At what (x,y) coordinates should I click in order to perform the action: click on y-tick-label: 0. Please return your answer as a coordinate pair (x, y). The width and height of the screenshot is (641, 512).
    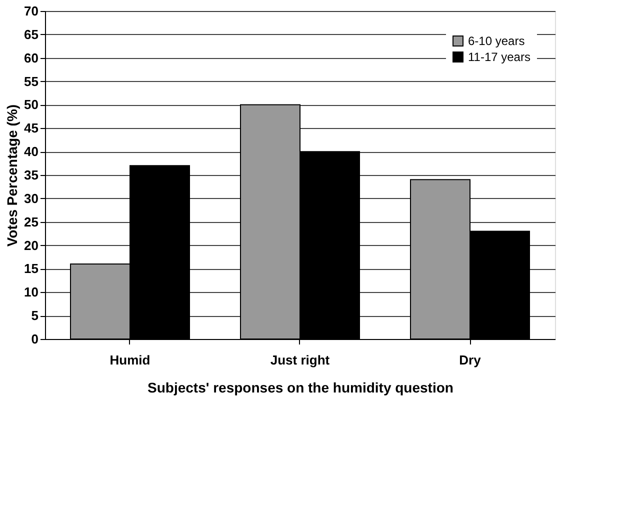
    Looking at the image, I should click on (34, 339).